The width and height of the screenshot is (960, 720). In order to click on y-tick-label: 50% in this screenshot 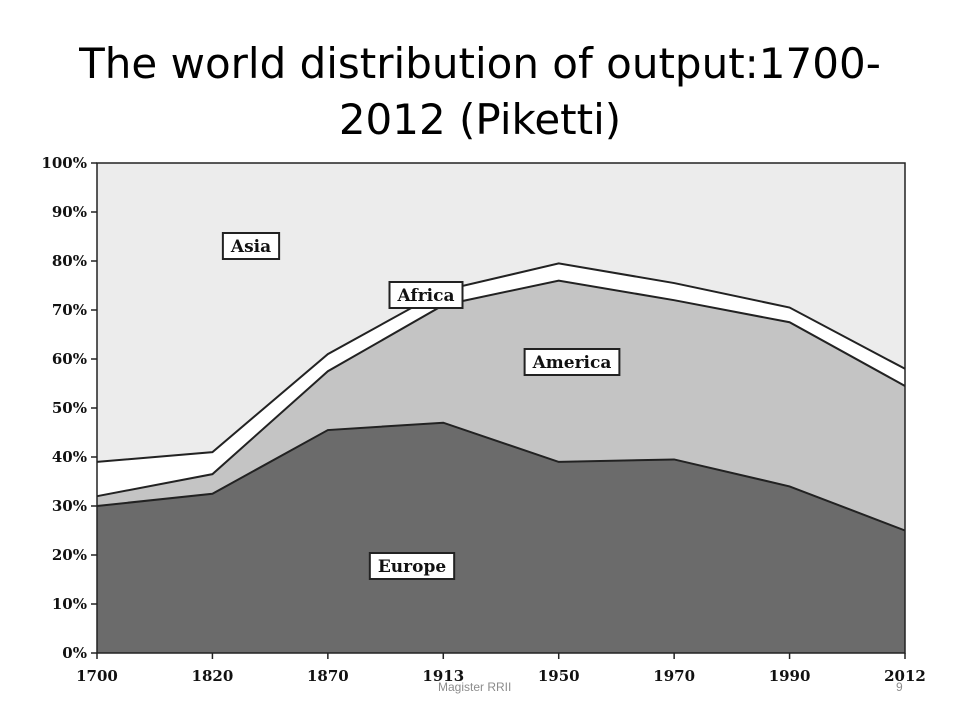, I will do `click(69, 408)`.